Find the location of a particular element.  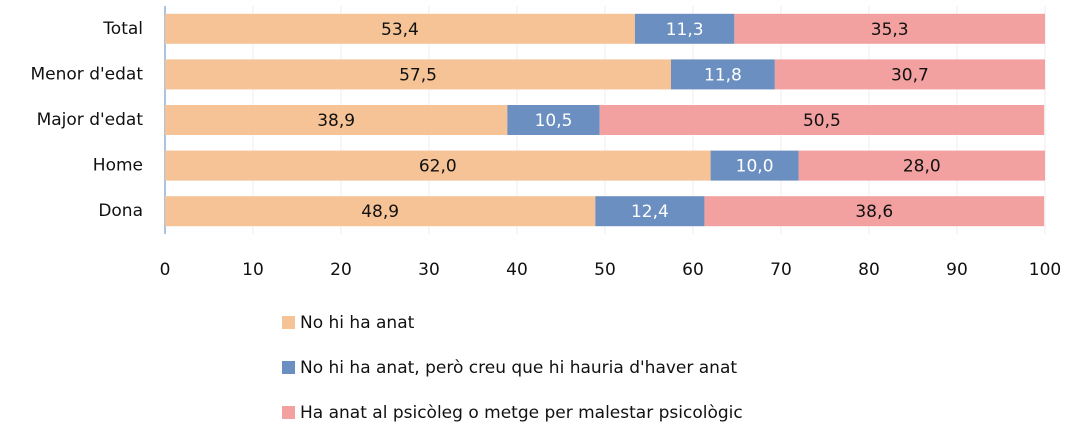

data-label: 30,7 is located at coordinates (910, 75).